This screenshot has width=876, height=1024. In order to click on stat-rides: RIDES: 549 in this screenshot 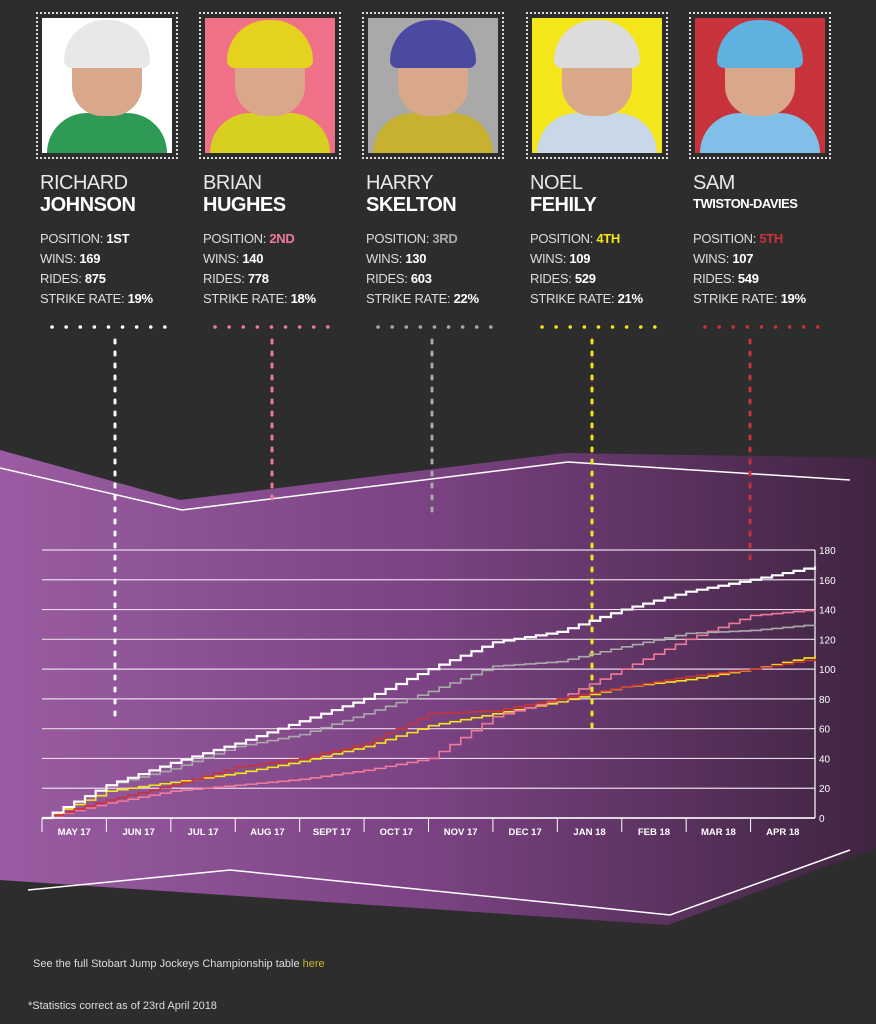, I will do `click(726, 278)`.